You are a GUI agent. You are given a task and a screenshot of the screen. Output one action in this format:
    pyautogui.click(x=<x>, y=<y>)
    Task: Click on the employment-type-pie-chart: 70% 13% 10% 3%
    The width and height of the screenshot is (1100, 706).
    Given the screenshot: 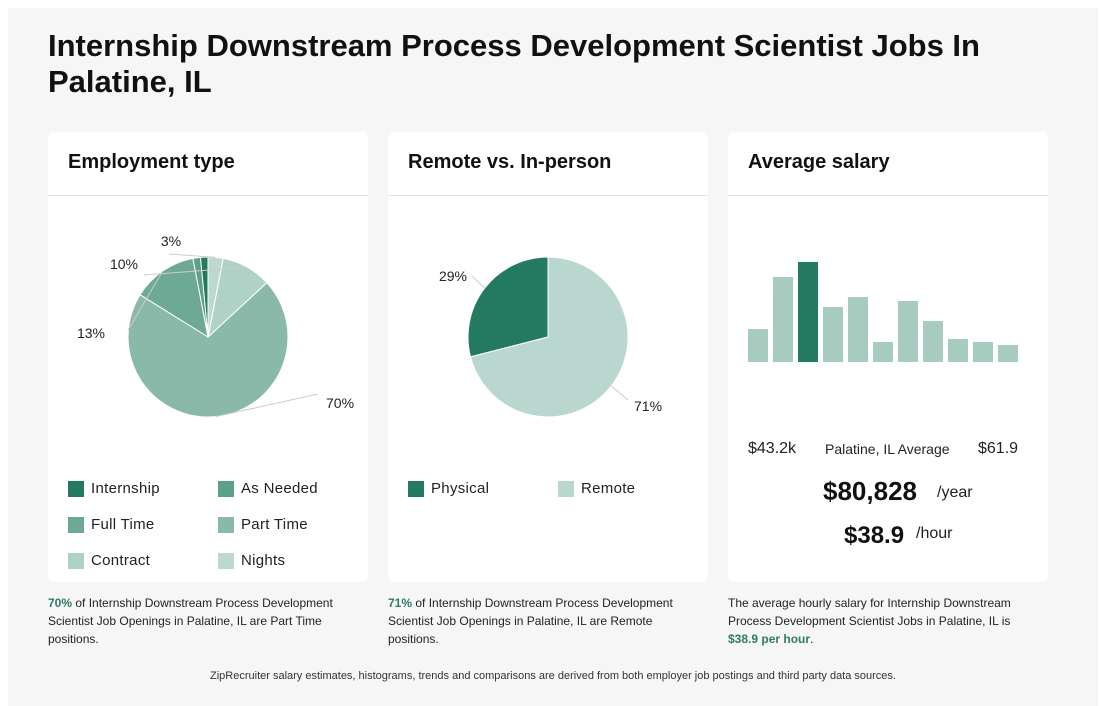 What is the action you would take?
    pyautogui.click(x=215, y=325)
    